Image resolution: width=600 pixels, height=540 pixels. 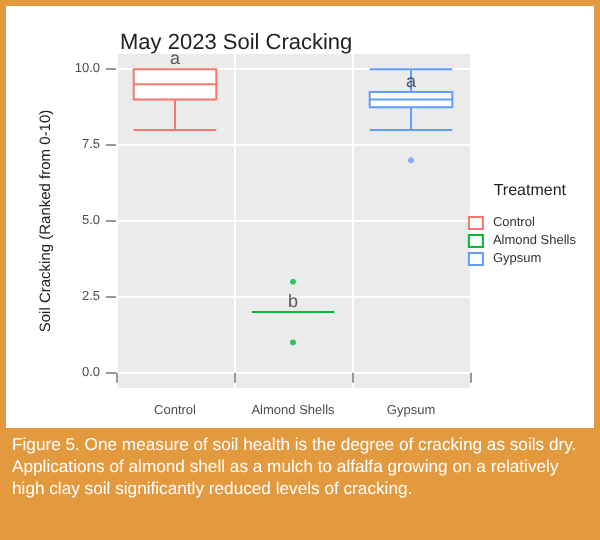 I want to click on legend-title: Treatment, so click(x=530, y=190).